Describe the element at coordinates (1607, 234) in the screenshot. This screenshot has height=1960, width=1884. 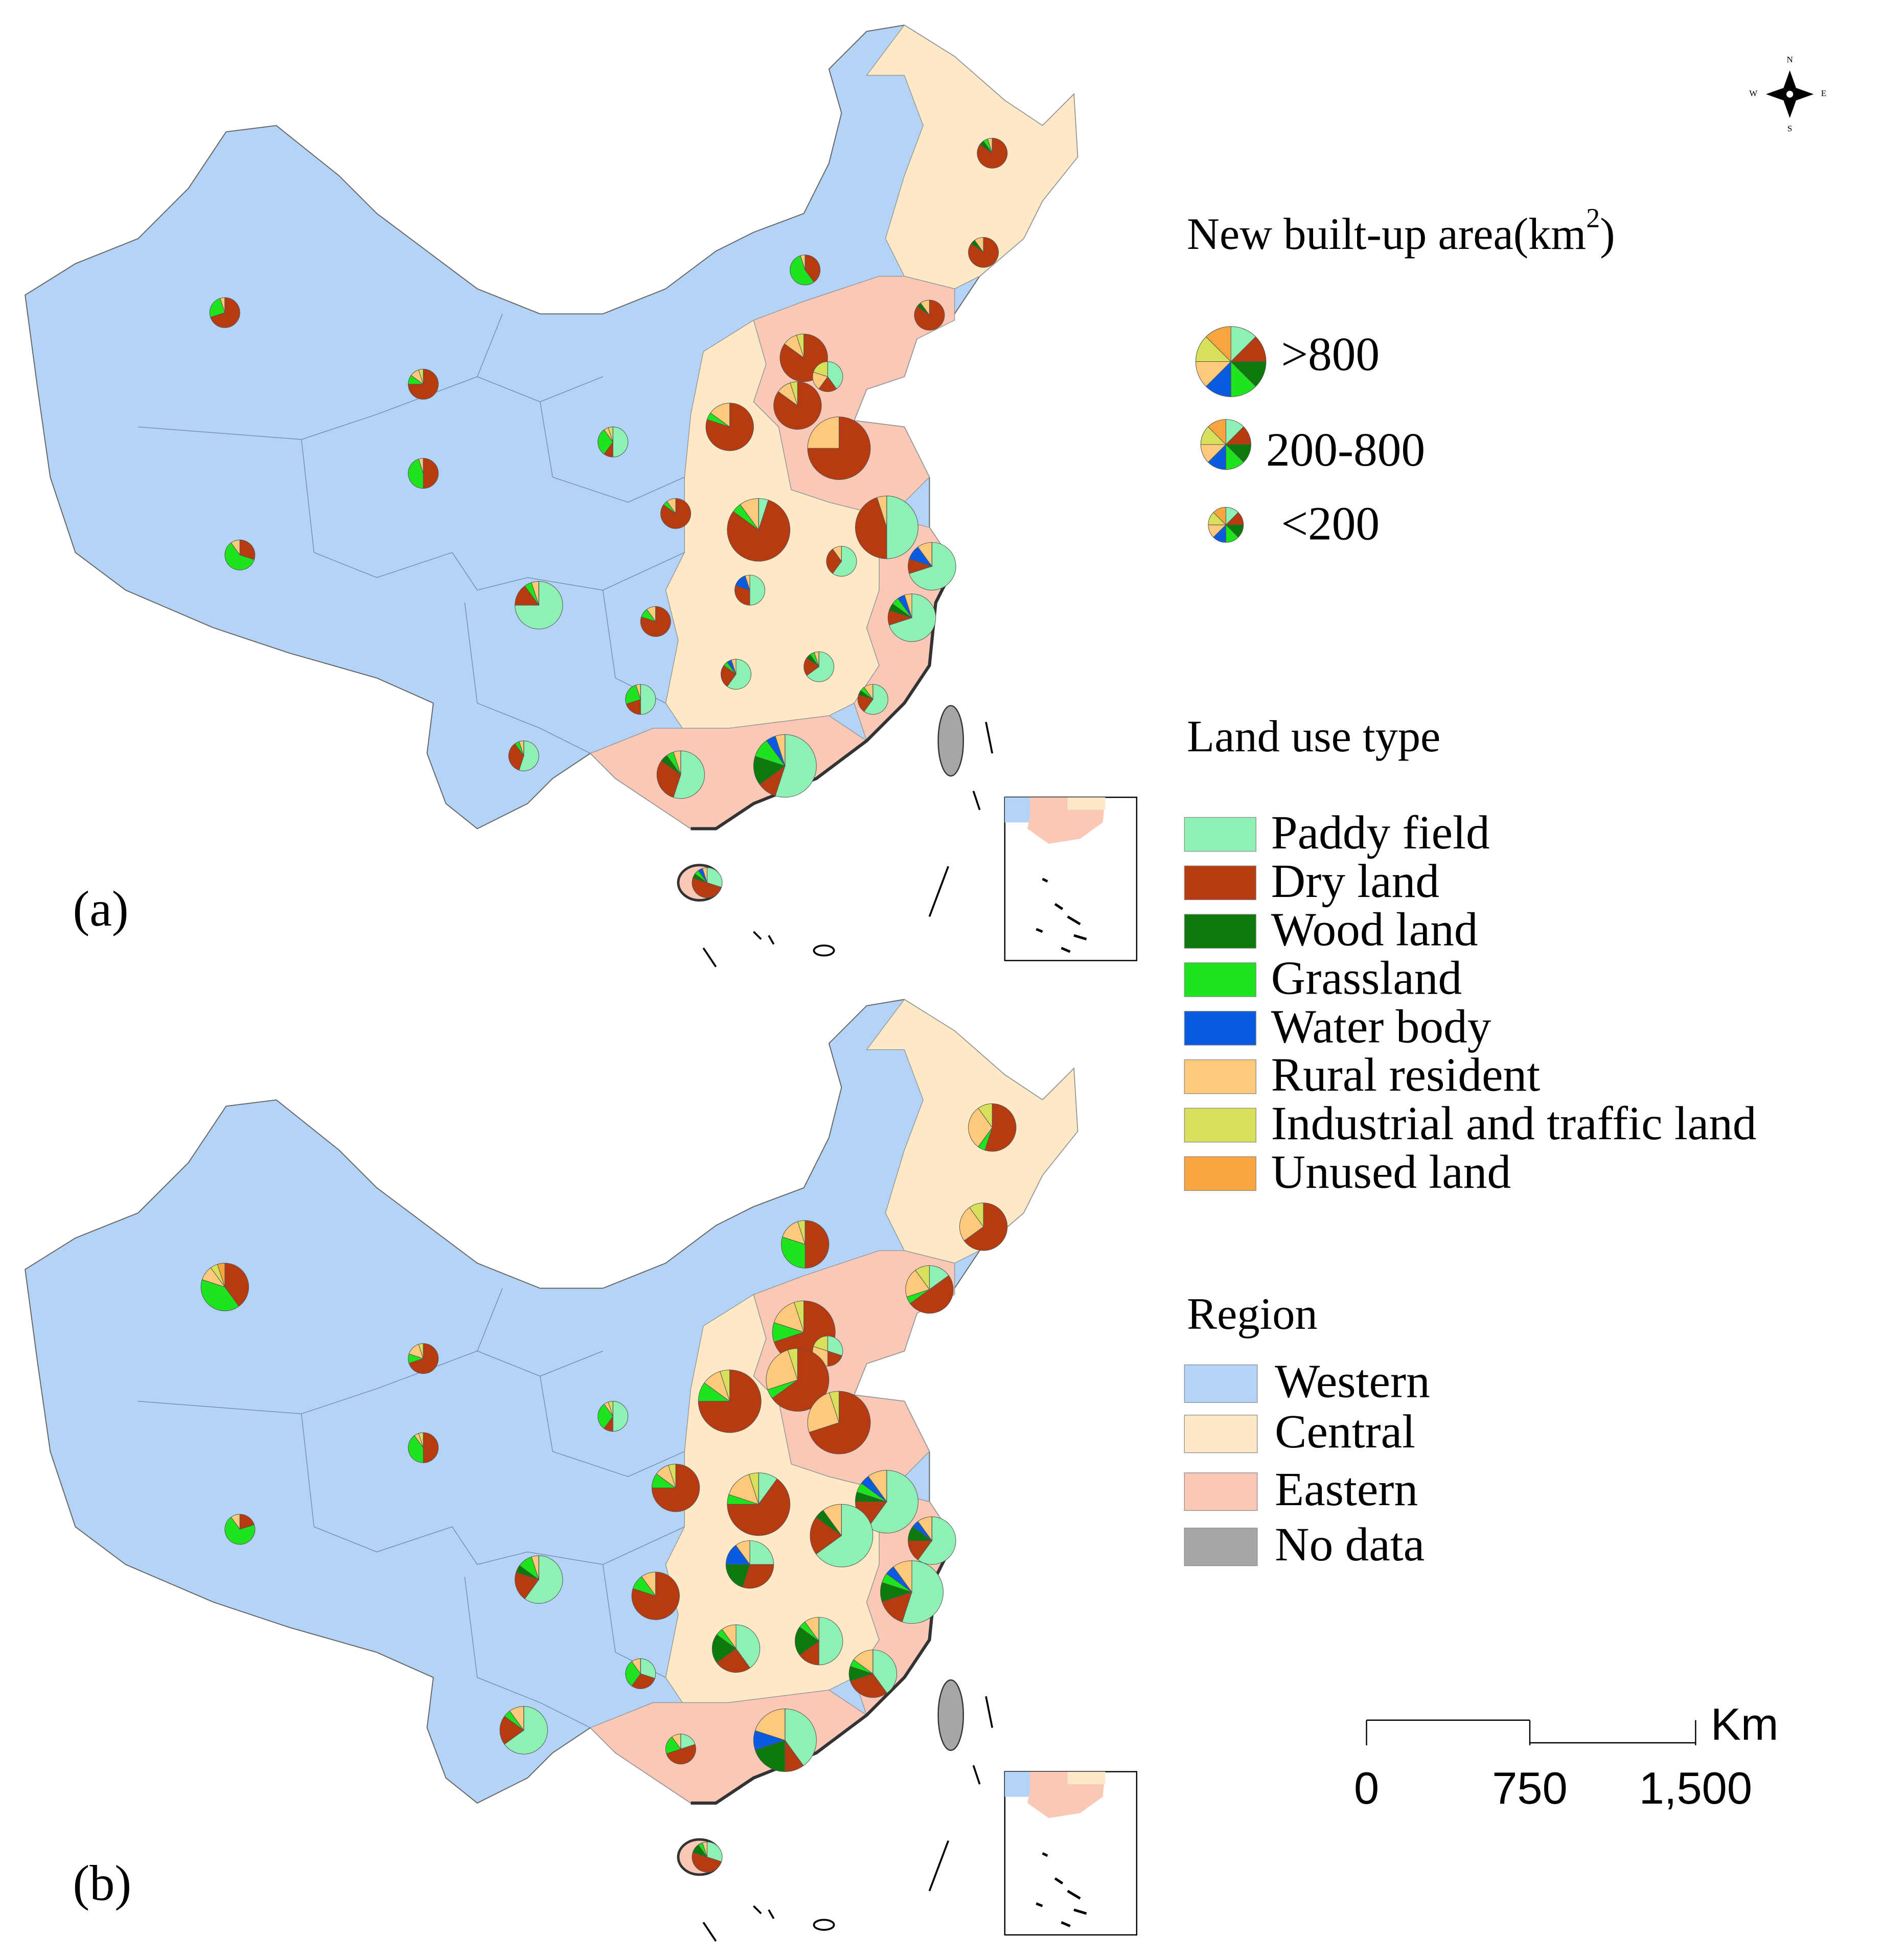
I see `title-part: )` at that location.